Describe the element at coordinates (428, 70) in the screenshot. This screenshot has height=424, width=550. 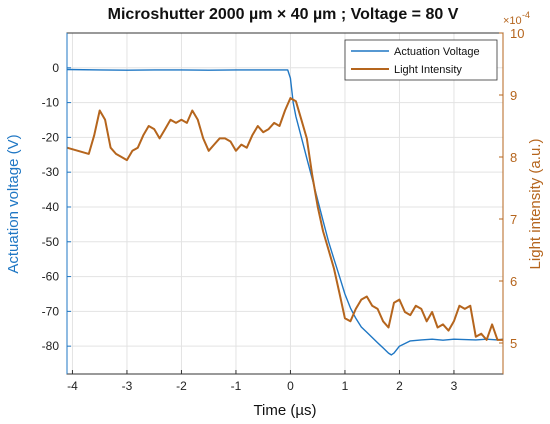
I see `legend-label-light-intensity: Light Intensity` at that location.